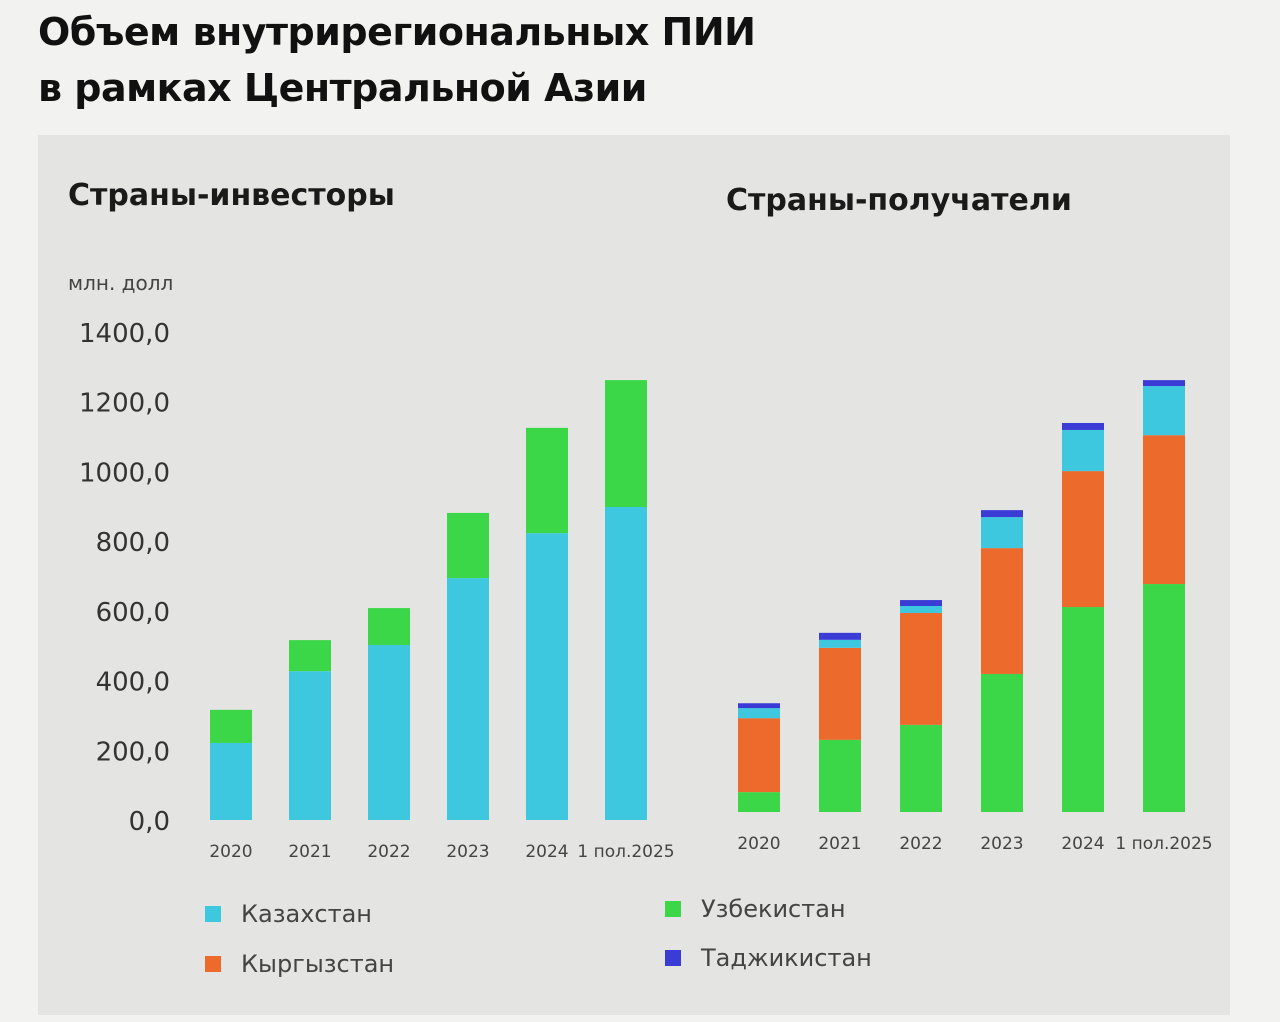 The width and height of the screenshot is (1280, 1022). What do you see at coordinates (626, 663) in the screenshot?
I see `left-bar-Казахстан-1 пол.2025` at bounding box center [626, 663].